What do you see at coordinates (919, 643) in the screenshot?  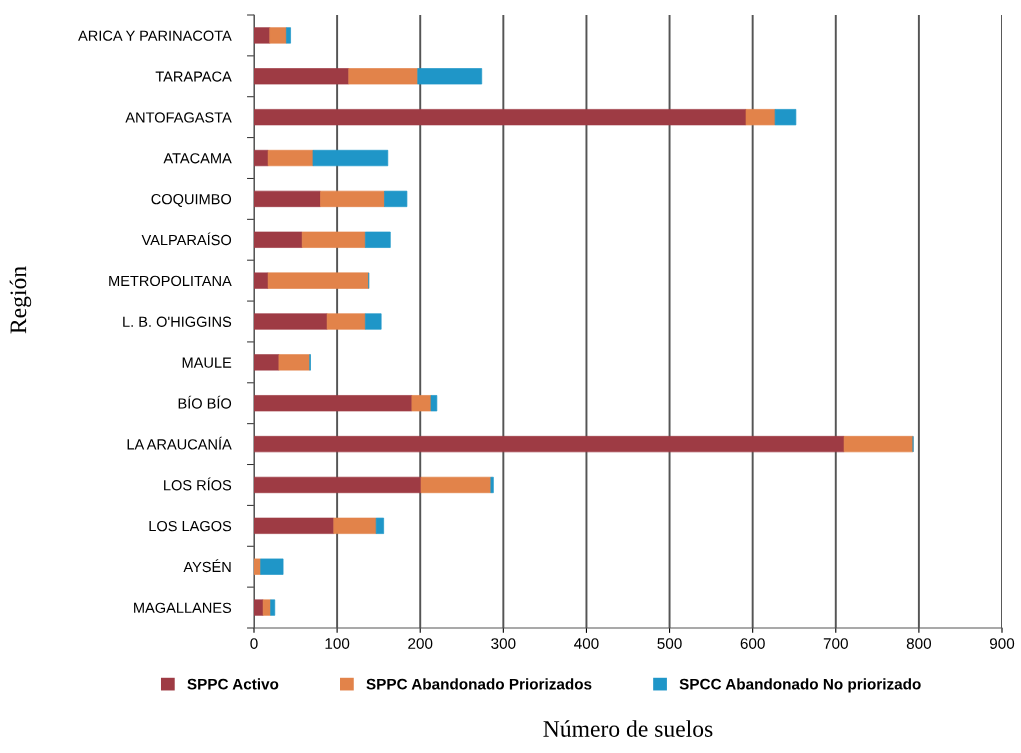 I see `x-tick-label: 800` at bounding box center [919, 643].